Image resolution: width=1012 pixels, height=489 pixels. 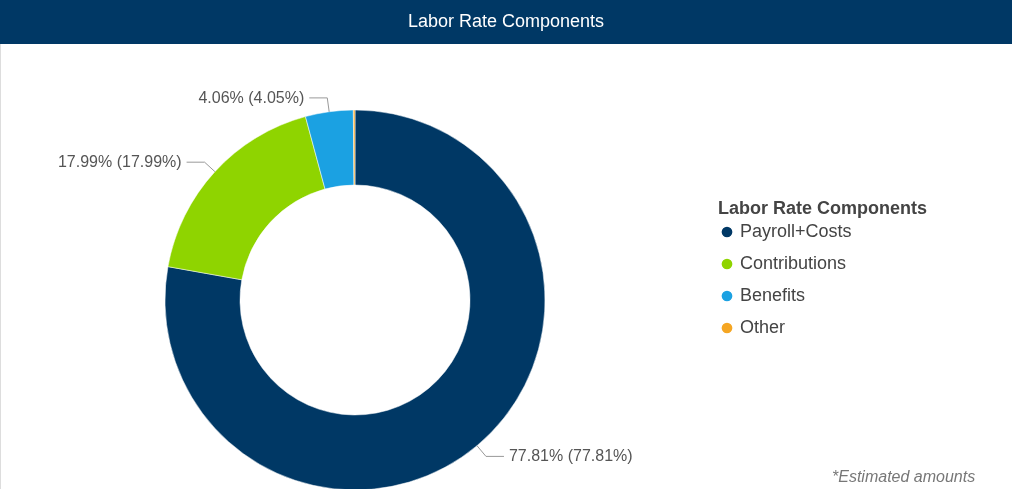 What do you see at coordinates (904, 476) in the screenshot?
I see `text: *Estimated amounts` at bounding box center [904, 476].